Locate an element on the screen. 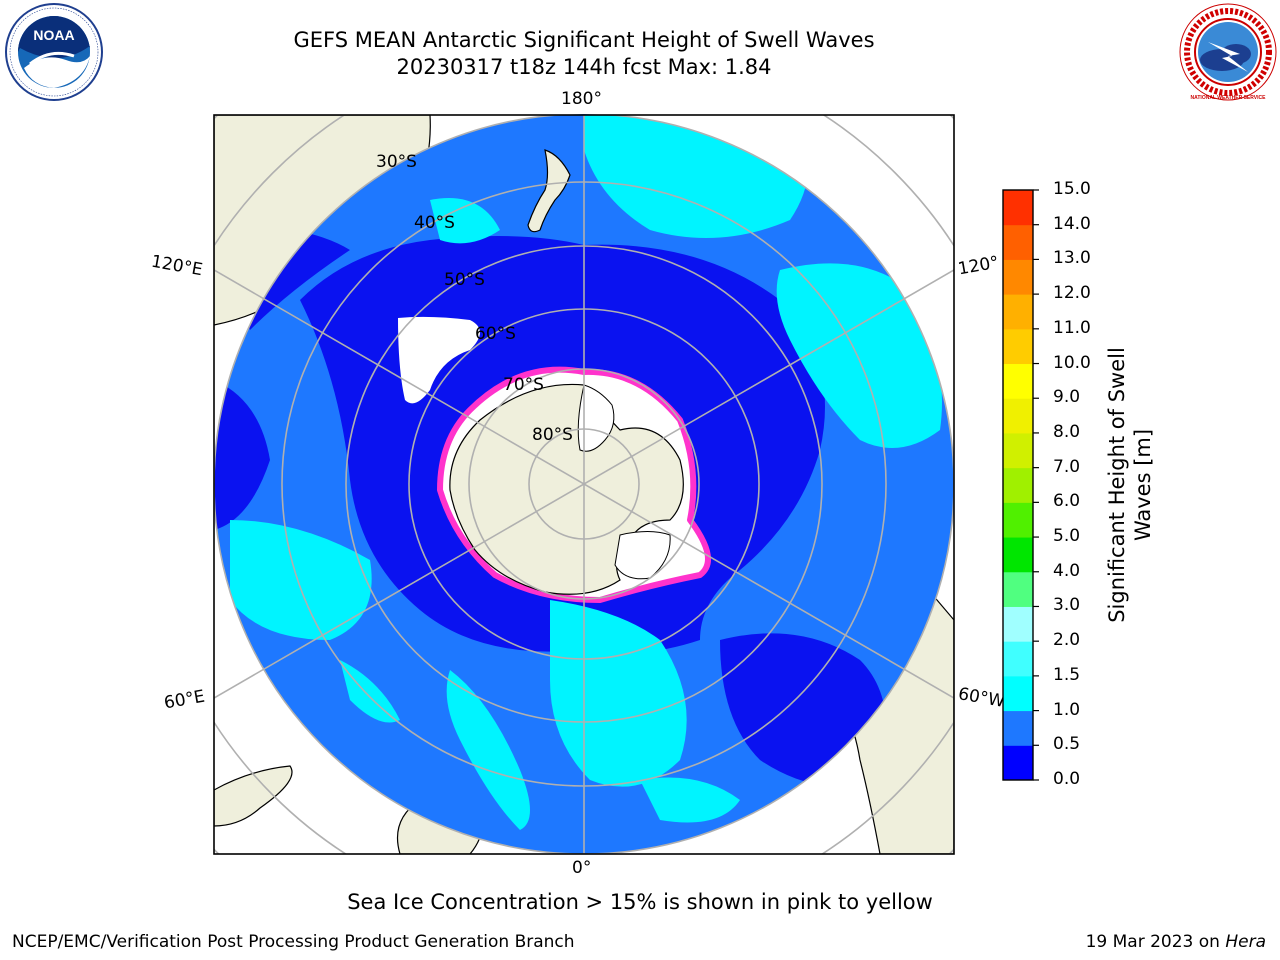 This screenshot has width=1280, height=960. lon-label-0: 0° is located at coordinates (582, 868).